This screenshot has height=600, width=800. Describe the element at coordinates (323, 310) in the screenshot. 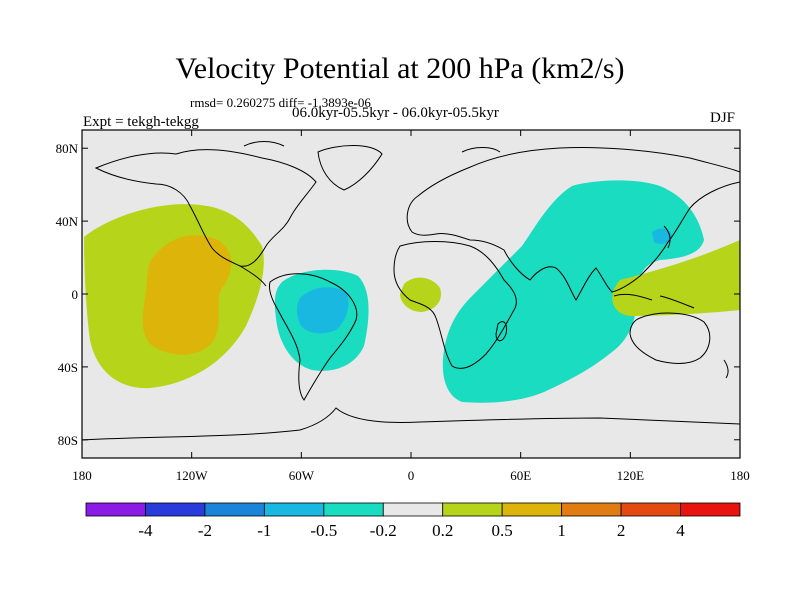

I see `contour-amazon-core` at that location.